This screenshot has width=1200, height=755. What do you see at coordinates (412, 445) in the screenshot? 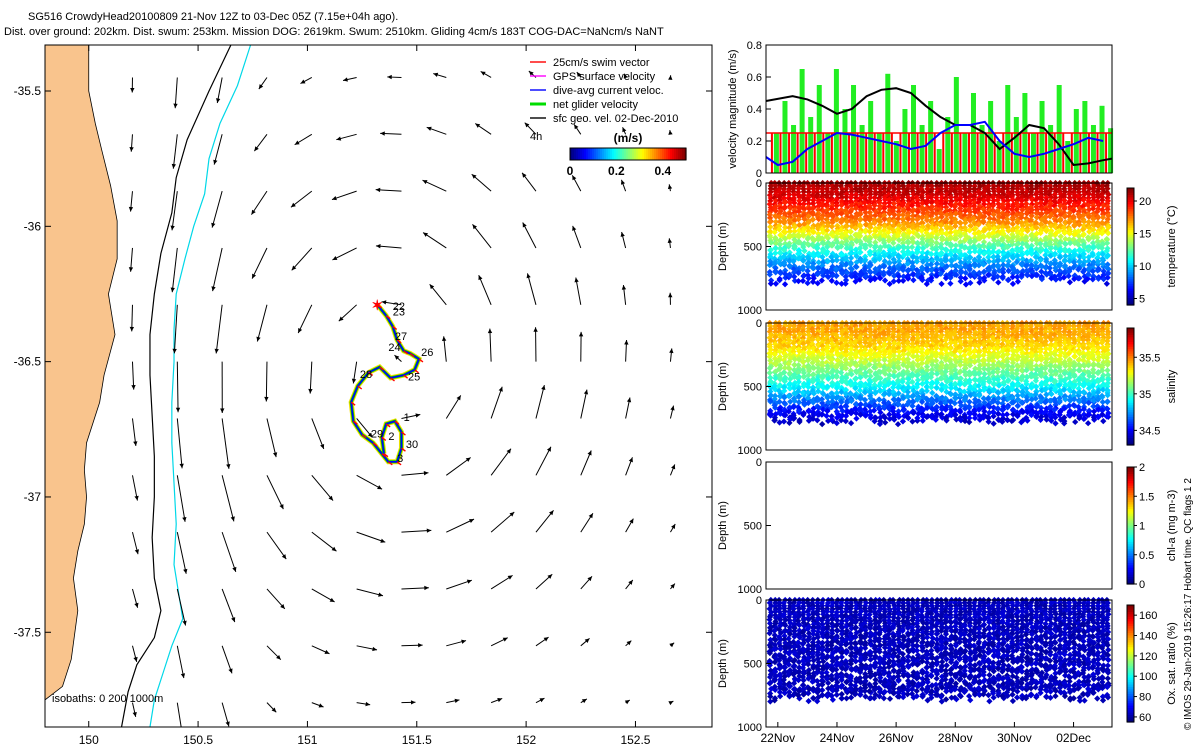
I see `day-label: 30` at bounding box center [412, 445].